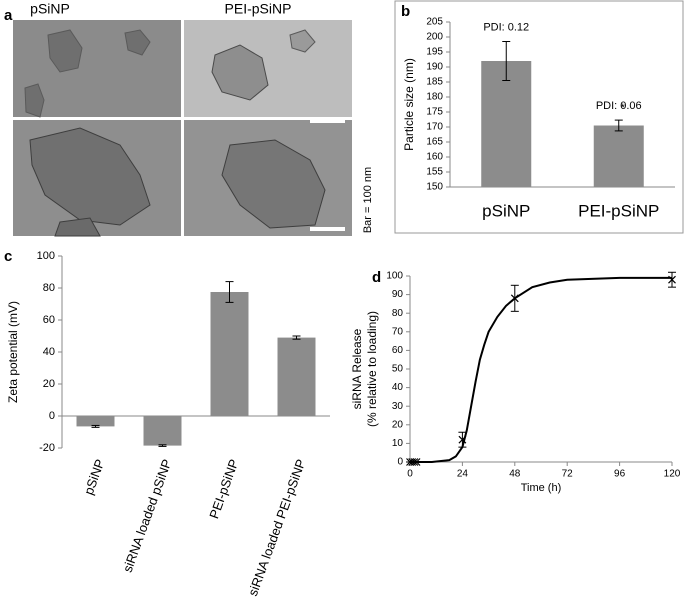 This screenshot has height=605, width=685. I want to click on y-tick-label: 195, so click(434, 52).